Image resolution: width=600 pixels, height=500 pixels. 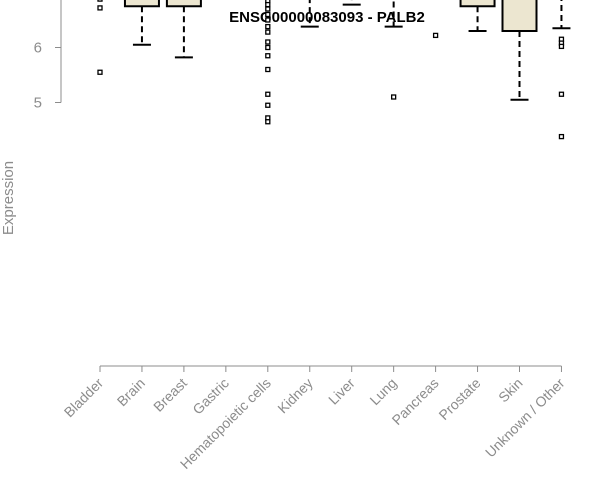 What do you see at coordinates (561, 70) in the screenshot?
I see `box-unknown-other` at bounding box center [561, 70].